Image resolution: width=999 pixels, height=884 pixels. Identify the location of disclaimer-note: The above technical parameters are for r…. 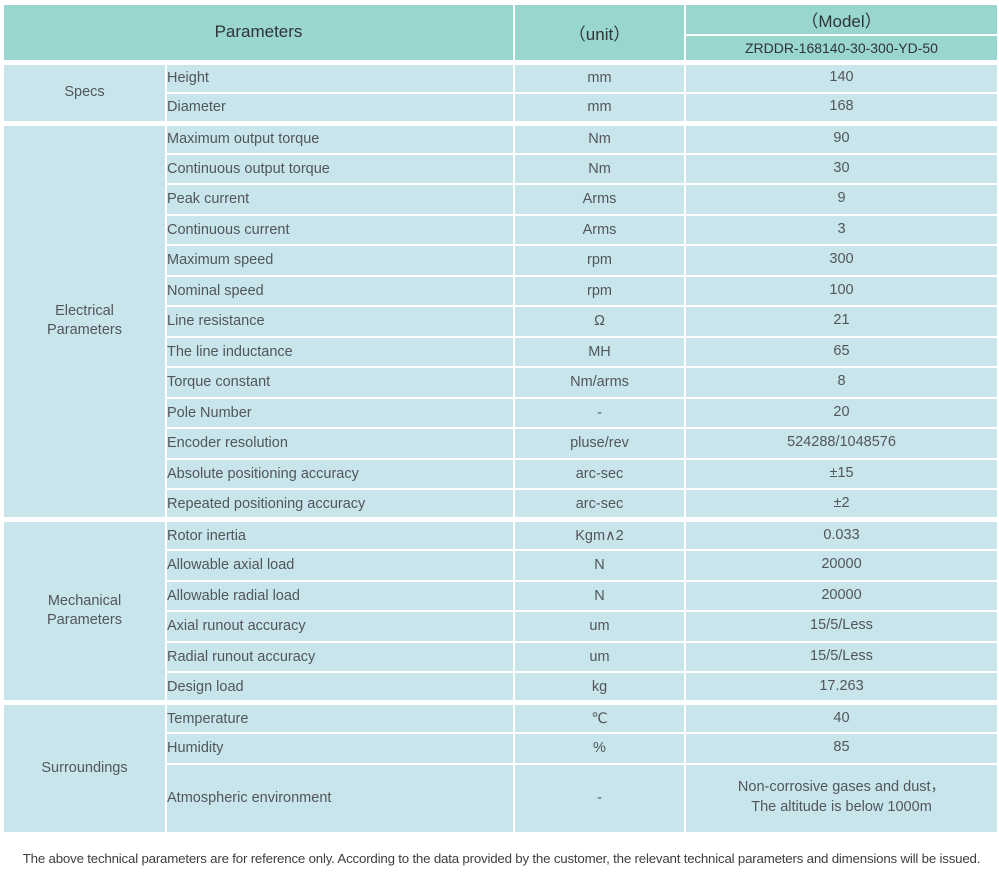
(501, 858).